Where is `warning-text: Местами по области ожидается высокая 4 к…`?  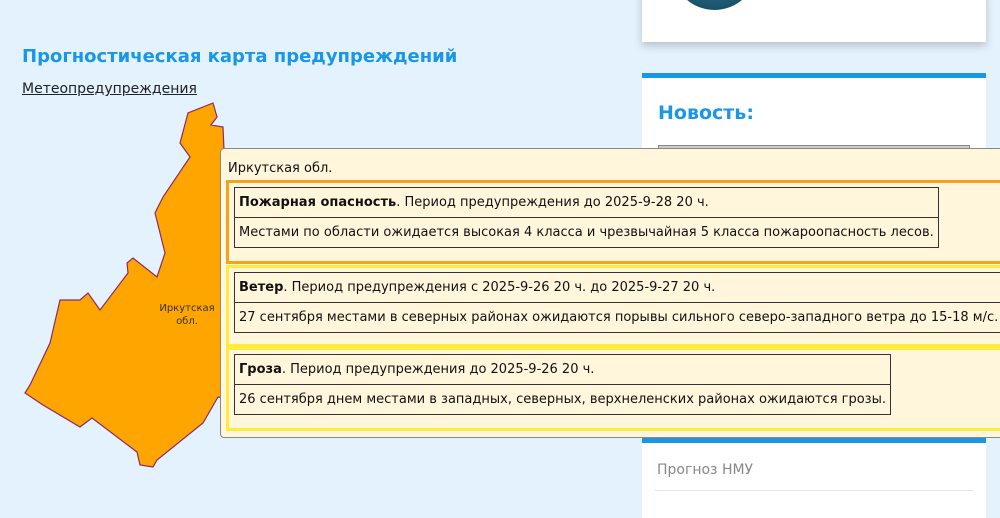 warning-text: Местами по области ожидается высокая 4 к… is located at coordinates (587, 233).